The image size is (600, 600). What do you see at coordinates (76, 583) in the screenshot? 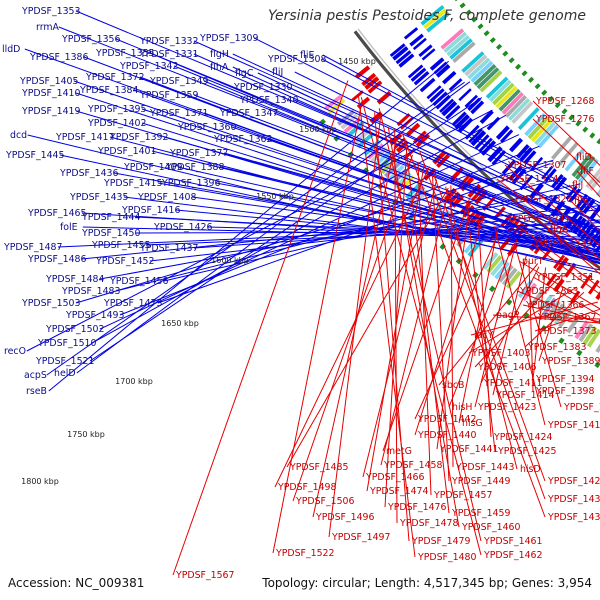
I see `accession-info: Accession: NC_009381` at bounding box center [76, 583].